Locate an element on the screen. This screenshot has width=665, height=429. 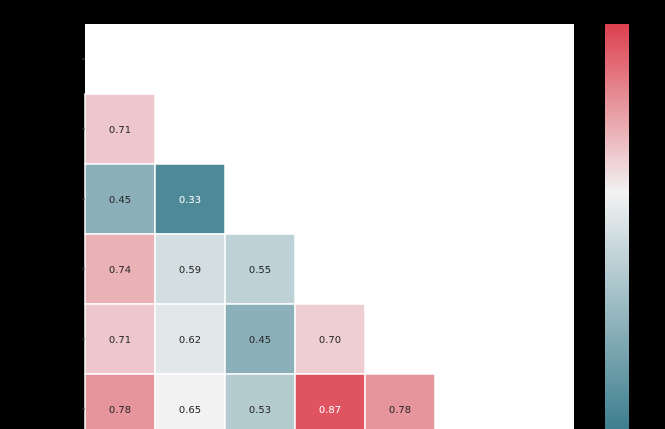
cell-value-label: 0.53 is located at coordinates (260, 410).